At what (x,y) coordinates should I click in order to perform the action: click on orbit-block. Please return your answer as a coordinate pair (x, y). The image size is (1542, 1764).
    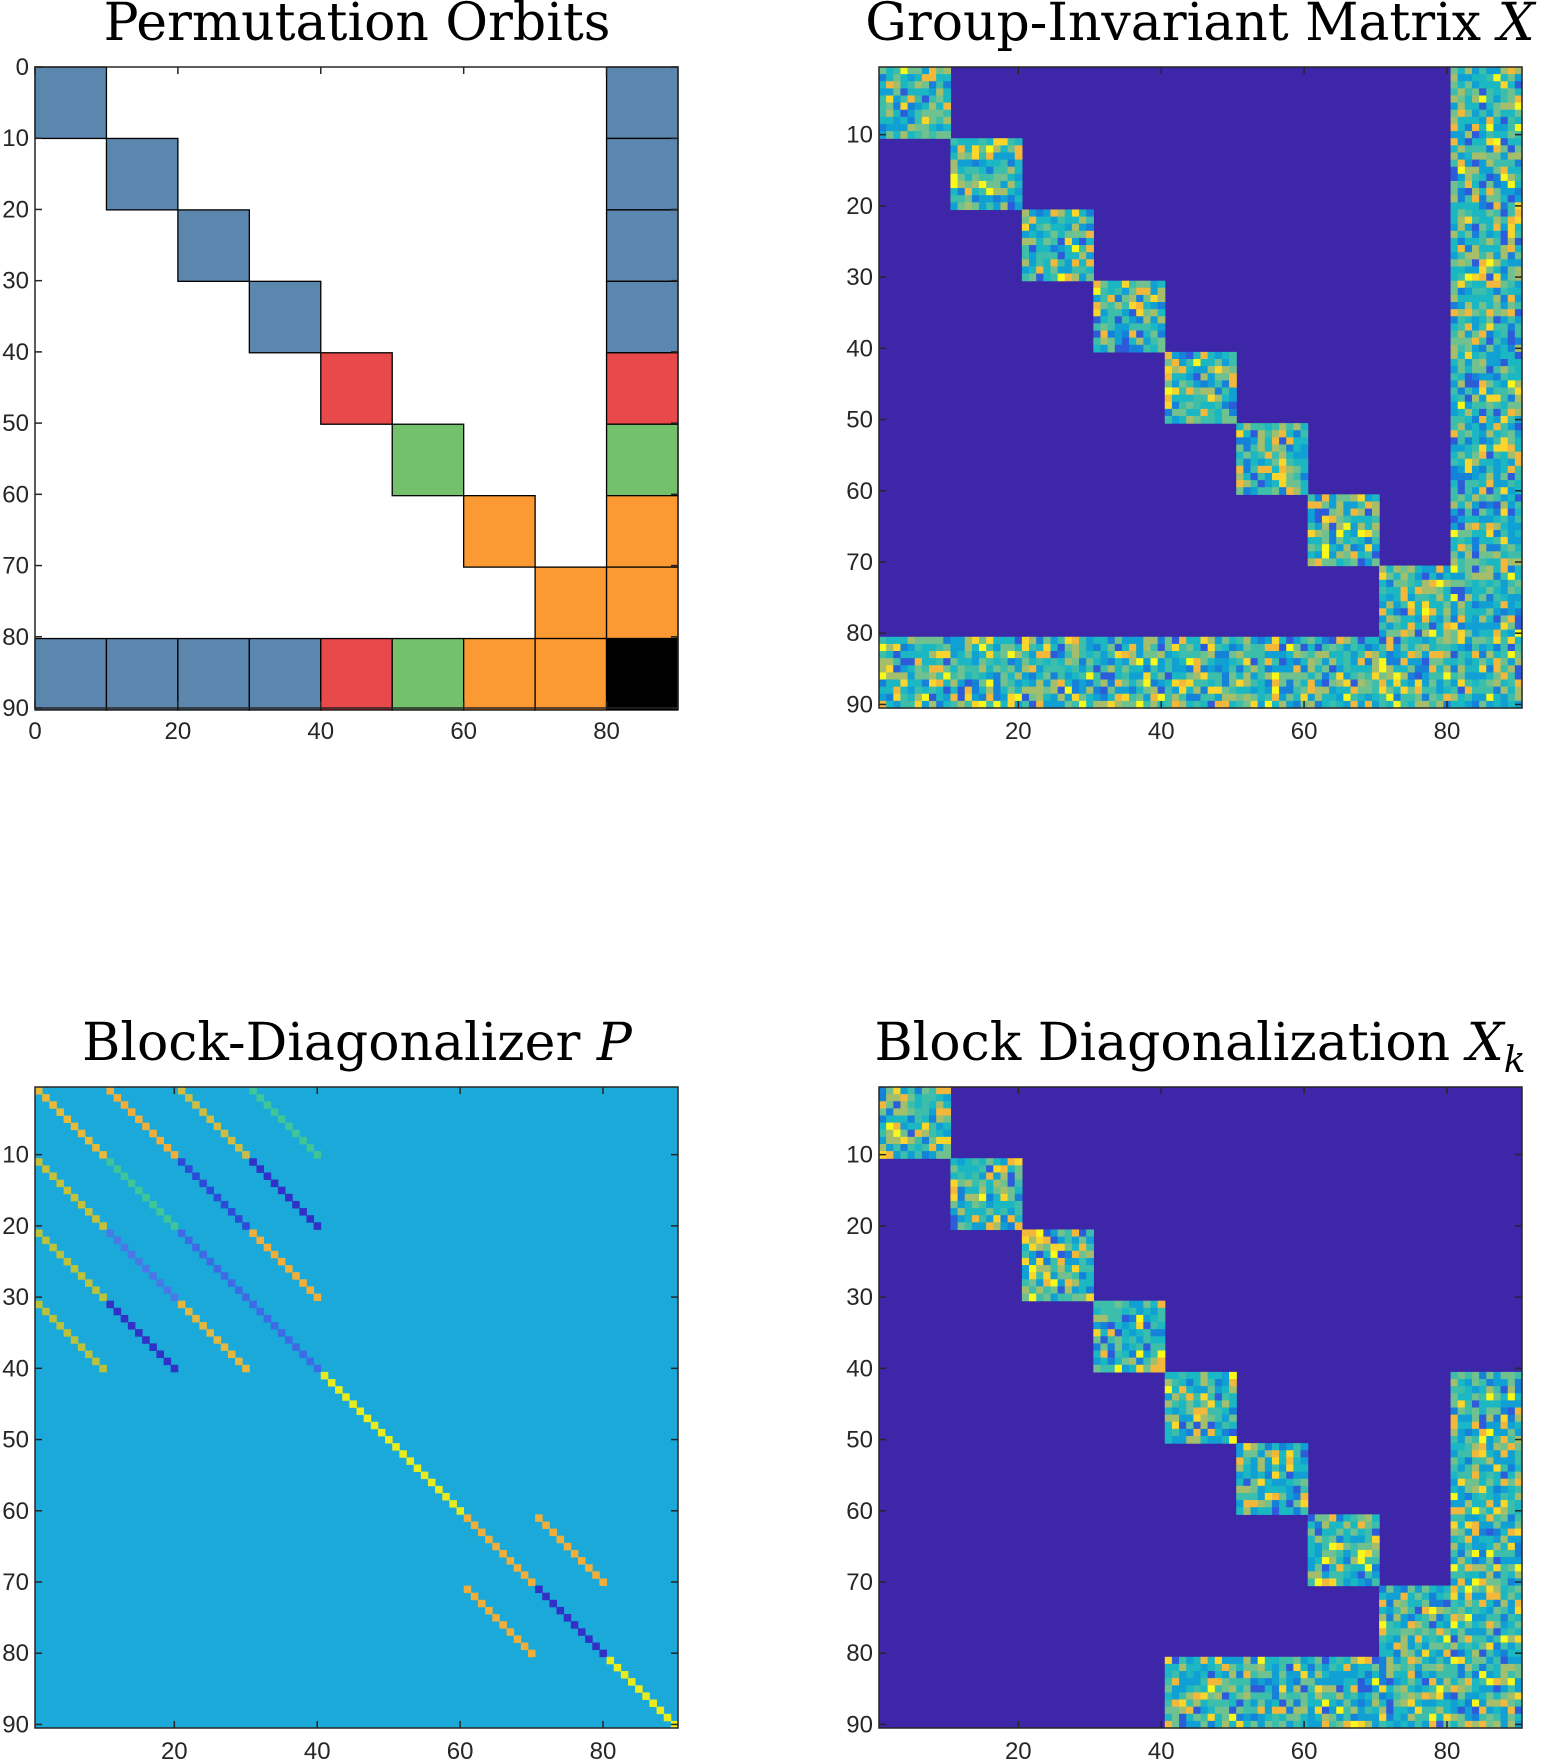
    Looking at the image, I should click on (142, 674).